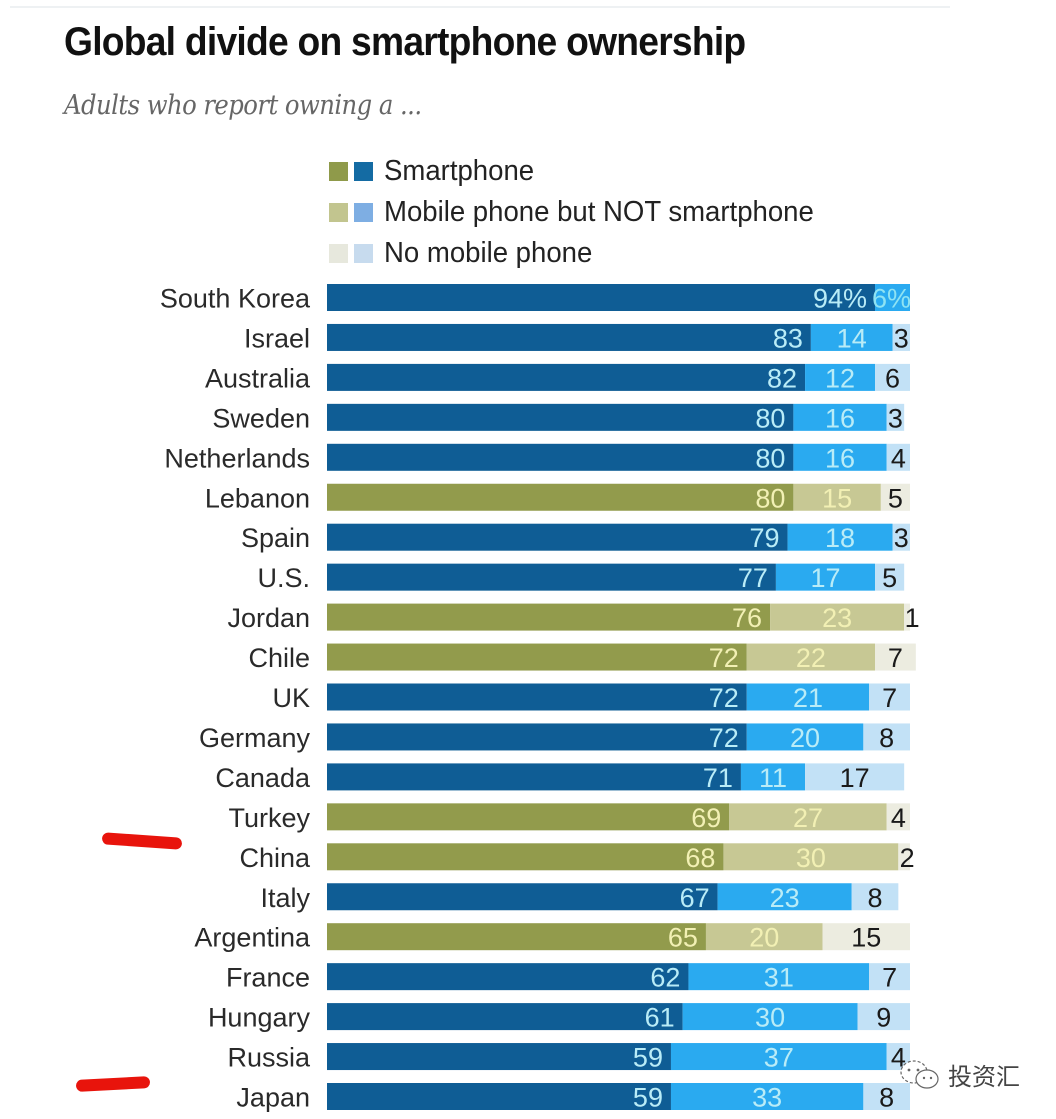 This screenshot has height=1119, width=1056. I want to click on value-label: 37, so click(779, 1058).